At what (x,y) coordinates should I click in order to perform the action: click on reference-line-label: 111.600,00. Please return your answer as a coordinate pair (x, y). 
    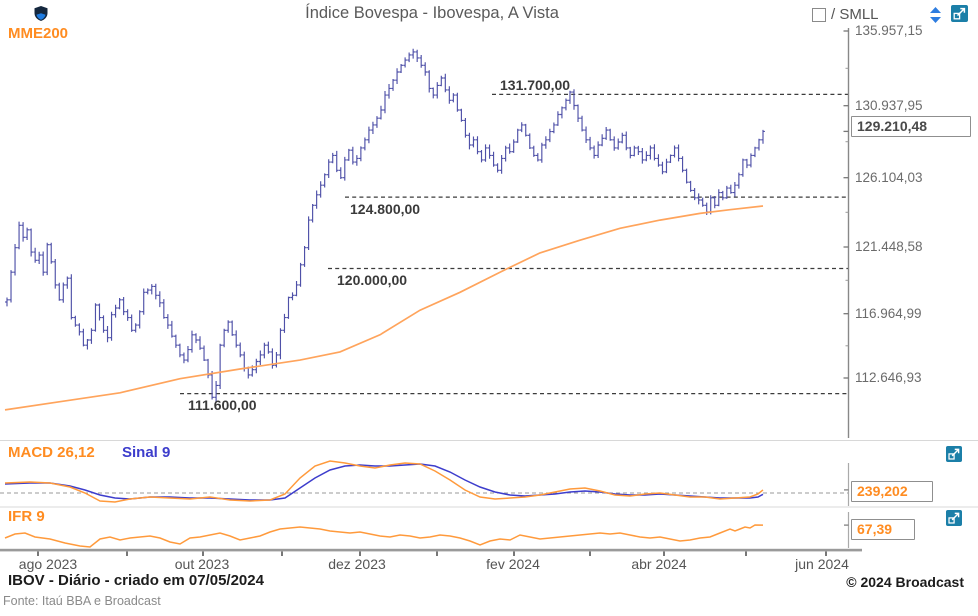
    Looking at the image, I should click on (222, 405).